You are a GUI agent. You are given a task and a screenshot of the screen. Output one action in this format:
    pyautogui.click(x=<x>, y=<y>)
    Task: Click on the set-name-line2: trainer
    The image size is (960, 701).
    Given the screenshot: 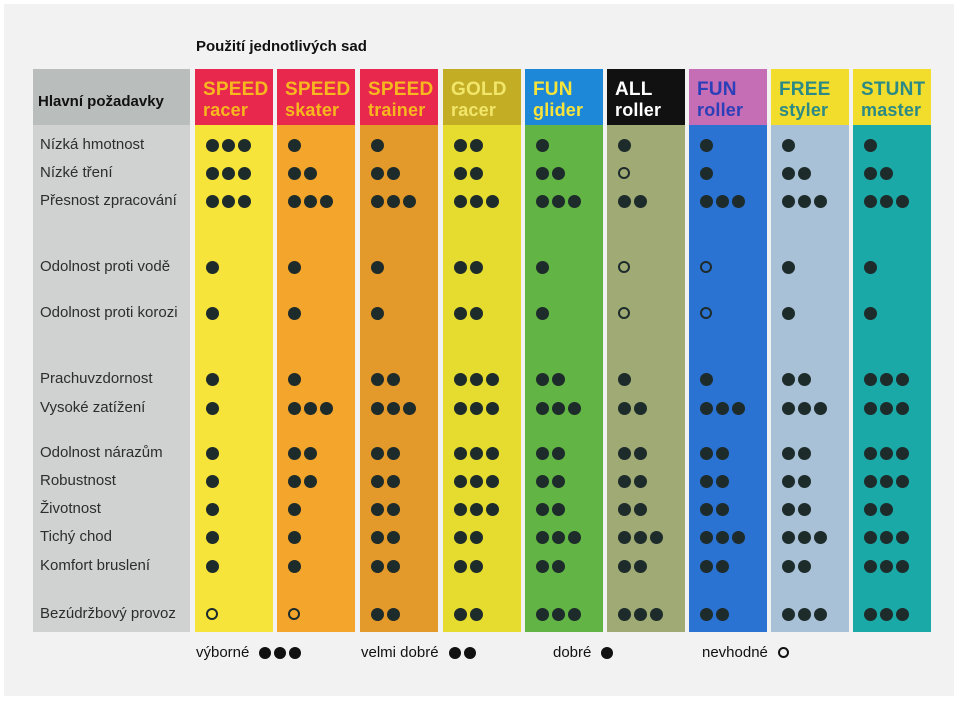 What is the action you would take?
    pyautogui.click(x=397, y=110)
    